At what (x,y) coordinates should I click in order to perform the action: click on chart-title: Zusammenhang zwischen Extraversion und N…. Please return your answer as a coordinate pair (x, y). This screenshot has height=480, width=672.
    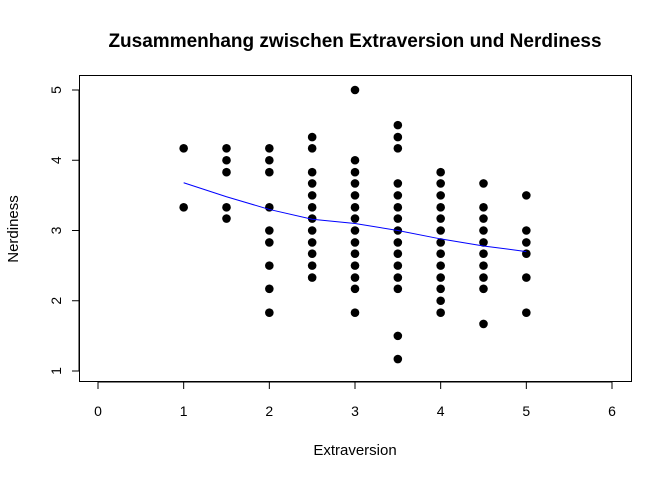
    Looking at the image, I should click on (354, 41).